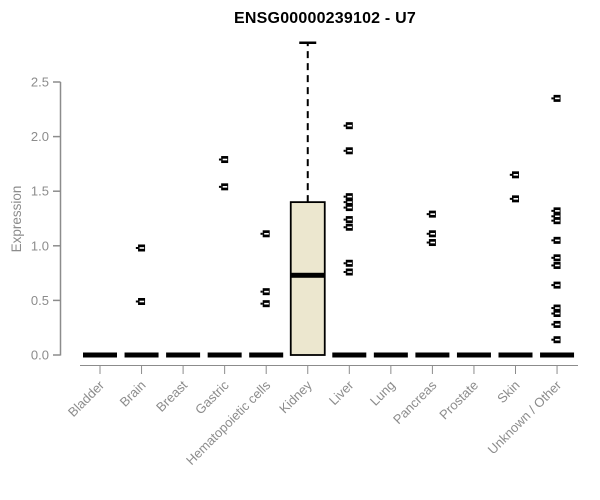  I want to click on box, so click(307, 278).